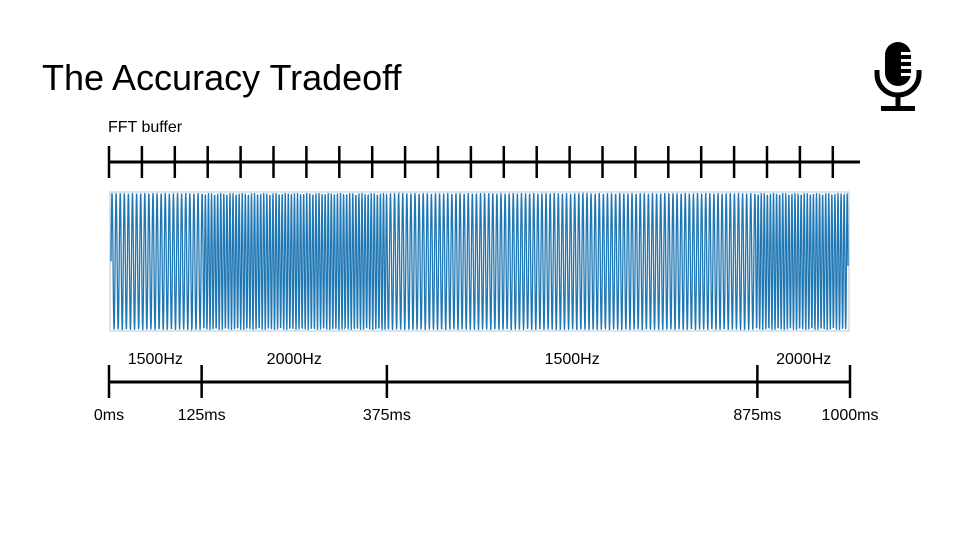 Image resolution: width=960 pixels, height=540 pixels. I want to click on fft-buffer-axis, so click(483, 162).